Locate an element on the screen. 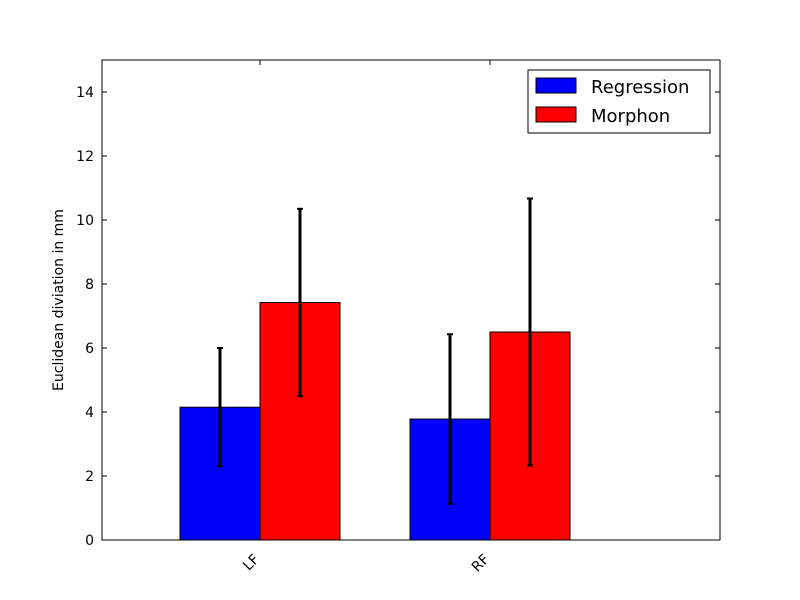 The height and width of the screenshot is (600, 800). legend-swatch-morphon is located at coordinates (556, 114).